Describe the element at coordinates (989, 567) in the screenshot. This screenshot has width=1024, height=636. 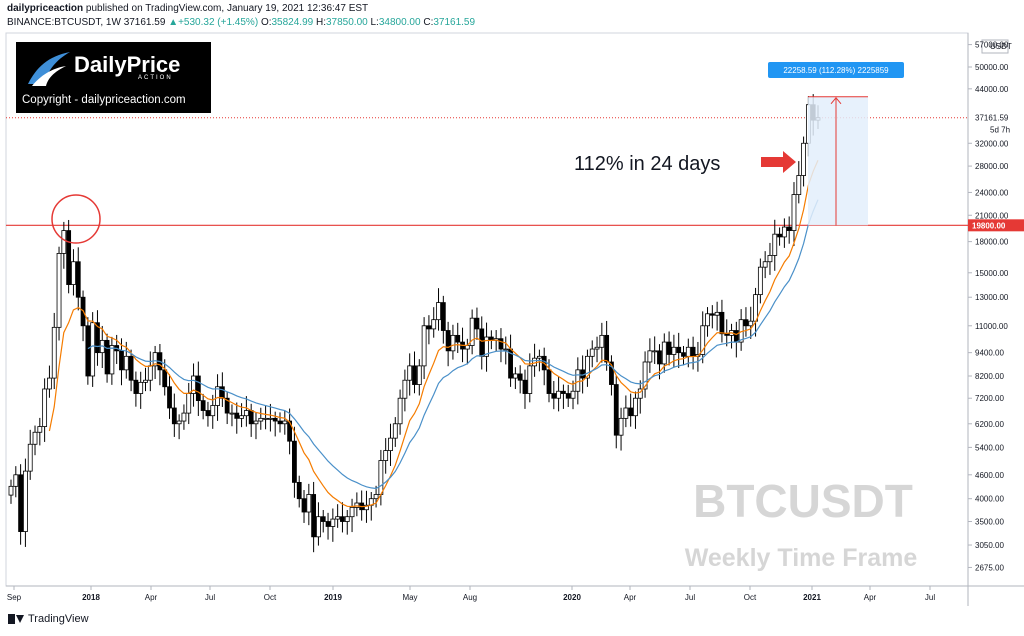
I see `y-tick-label: 2675.00` at that location.